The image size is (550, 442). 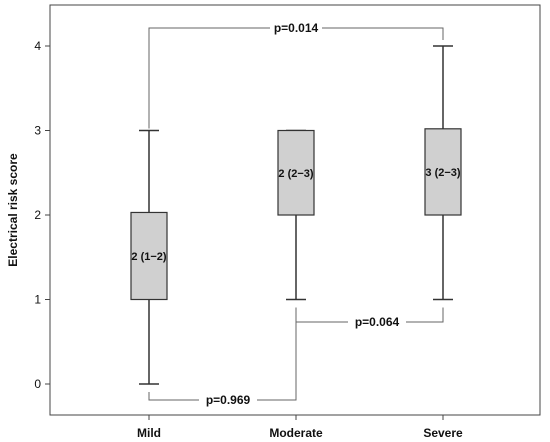 I want to click on y-tick-label: 1, so click(x=37, y=300).